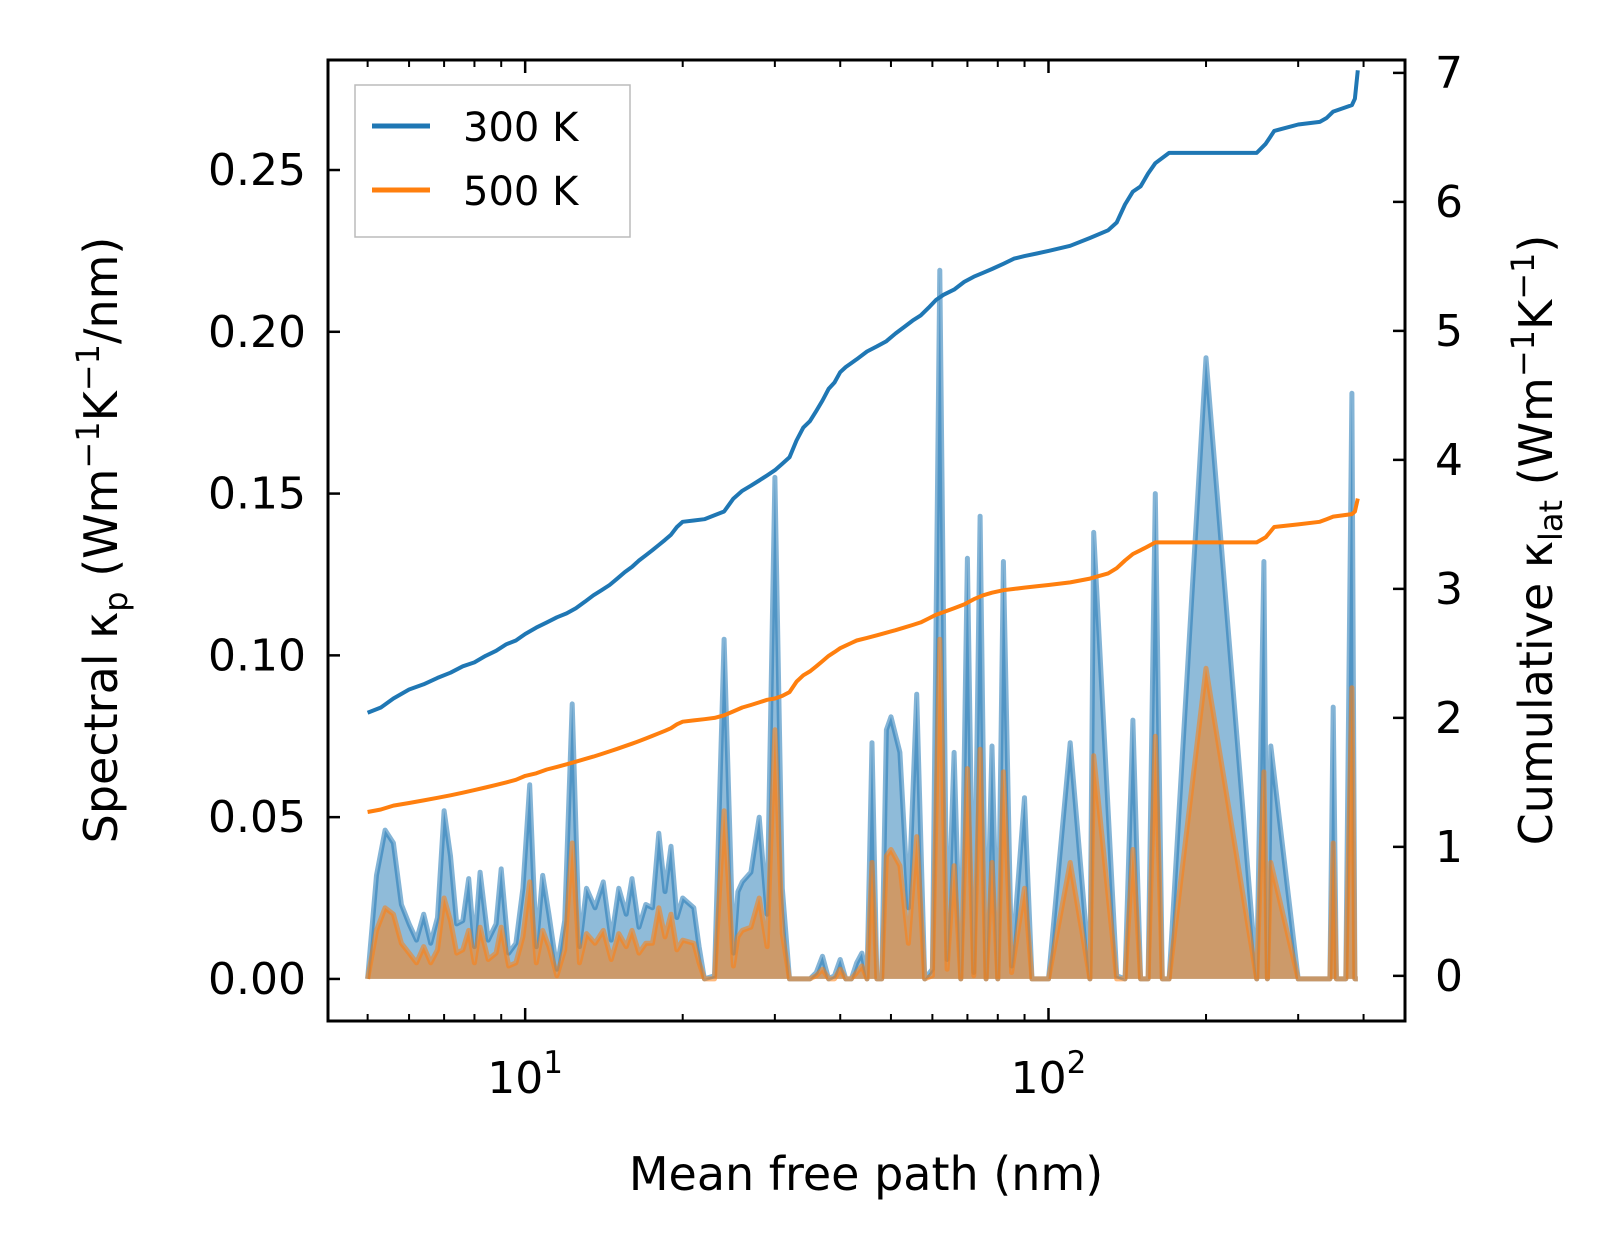  What do you see at coordinates (257, 494) in the screenshot?
I see `y-left-tick-label: 0.15` at bounding box center [257, 494].